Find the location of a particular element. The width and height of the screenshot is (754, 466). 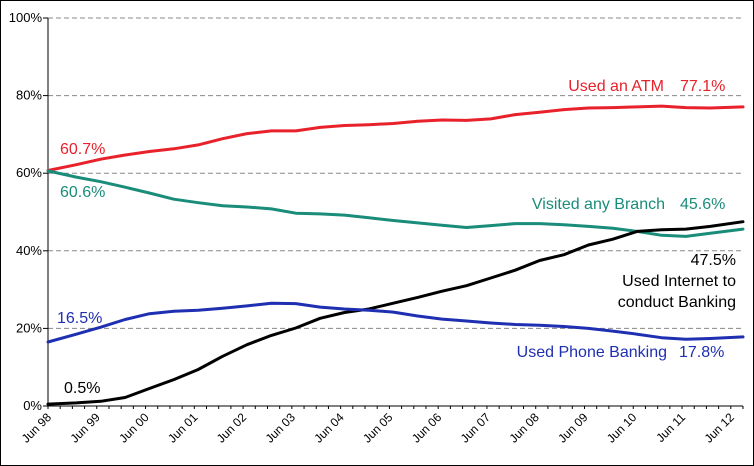

y-tick-label: 40% is located at coordinates (29, 250).